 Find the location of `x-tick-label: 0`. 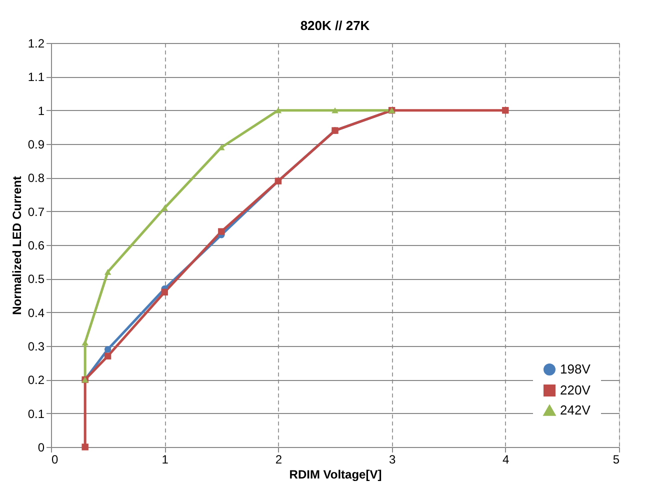

x-tick-label: 0 is located at coordinates (55, 459).